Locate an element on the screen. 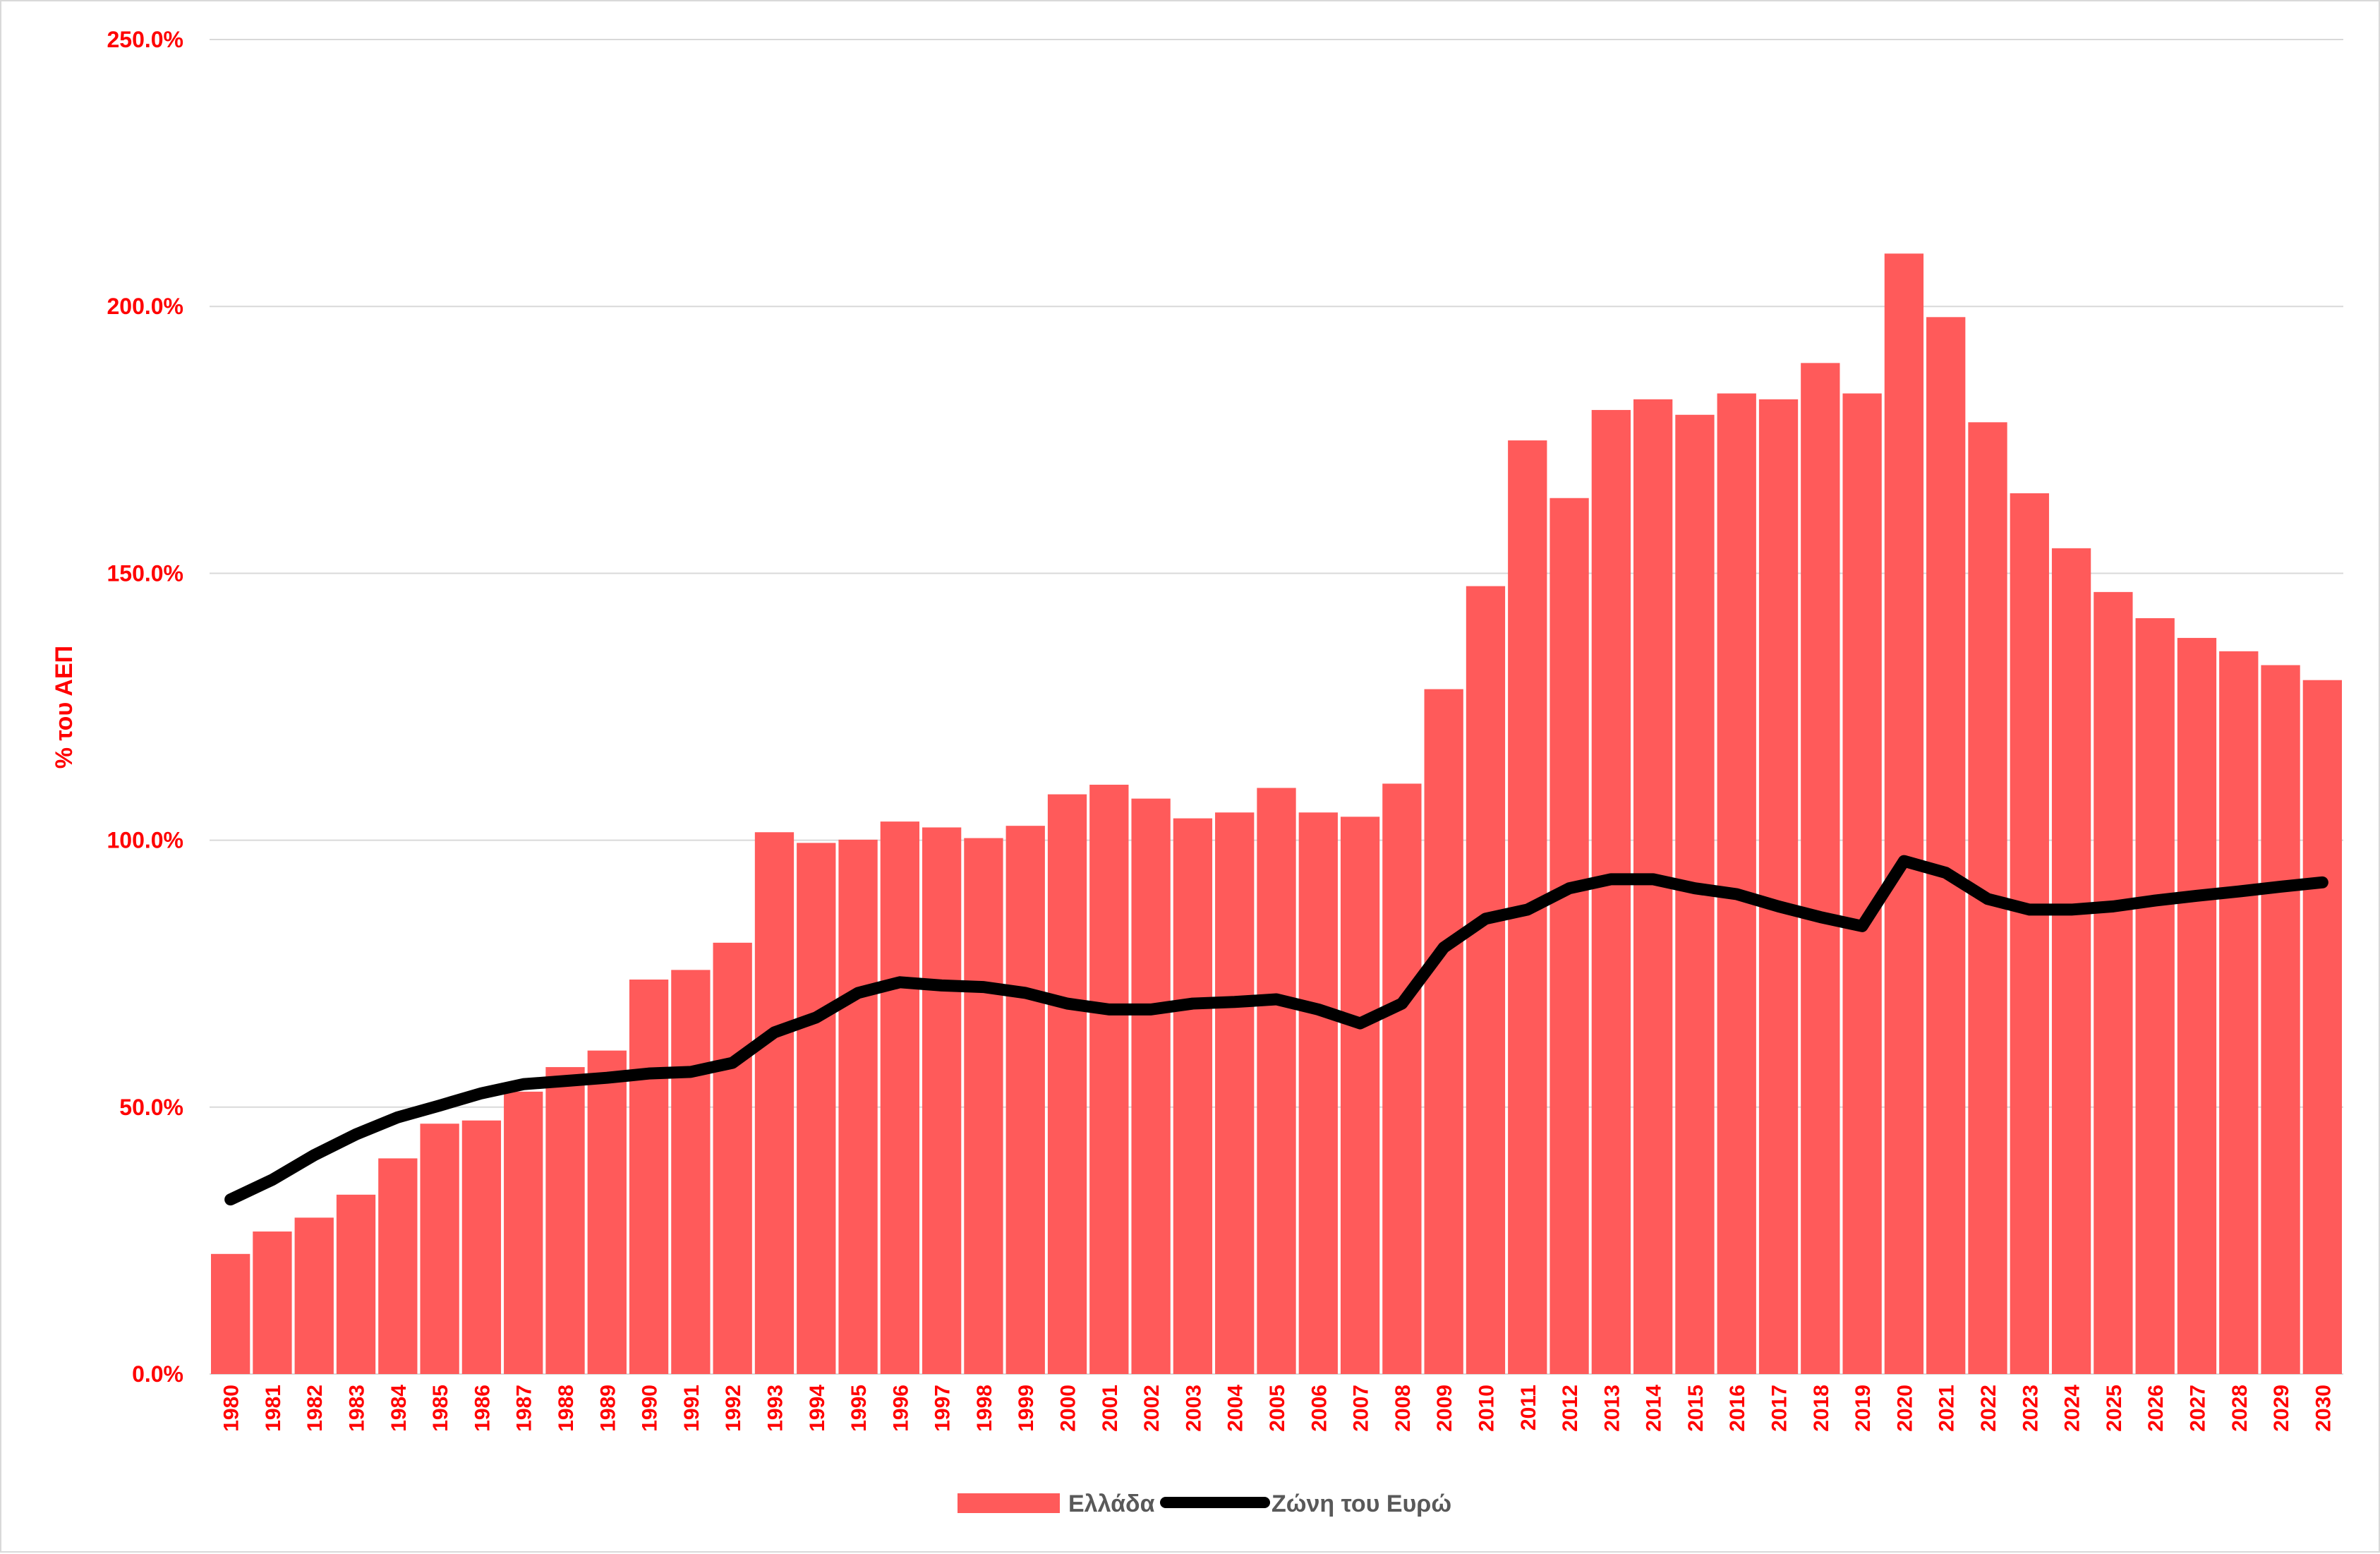  x-tick-label: 1988 is located at coordinates (566, 1408).